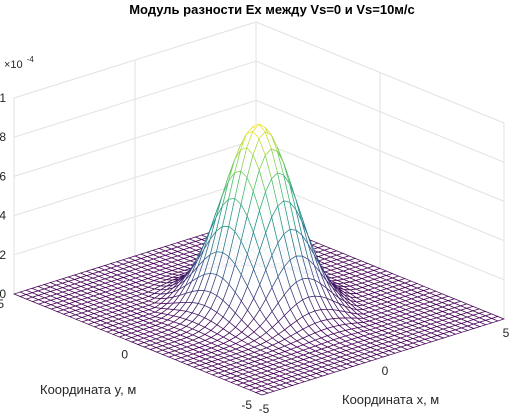 The height and width of the screenshot is (418, 523). I want to click on y-axis-ticks: -5 0 5, so click(126, 354).